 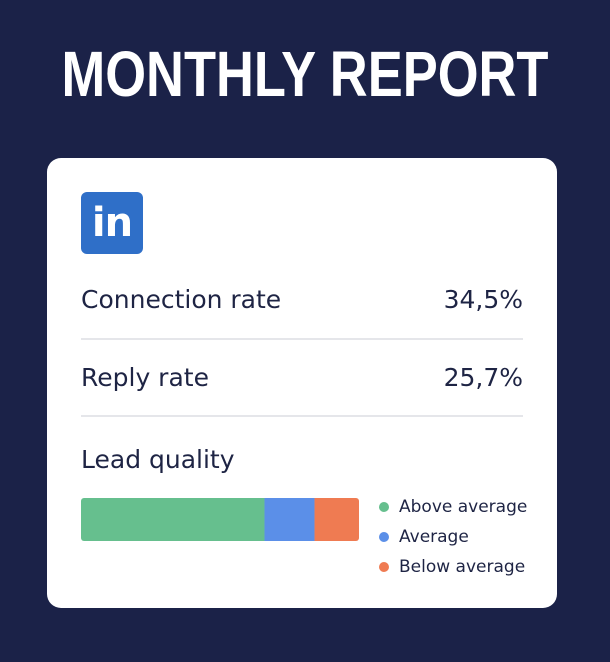 I want to click on legend-item: Above average, so click(x=464, y=507).